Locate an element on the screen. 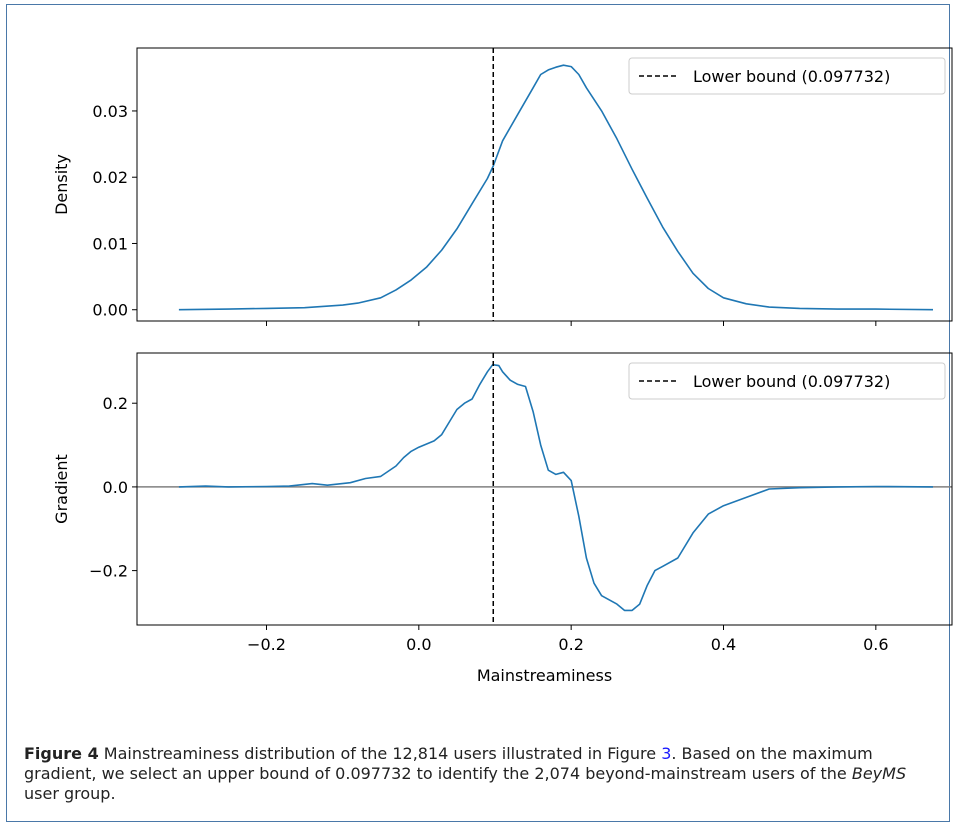 The width and height of the screenshot is (954, 826). panel-1-ytick-label: 0.03 is located at coordinates (110, 111).